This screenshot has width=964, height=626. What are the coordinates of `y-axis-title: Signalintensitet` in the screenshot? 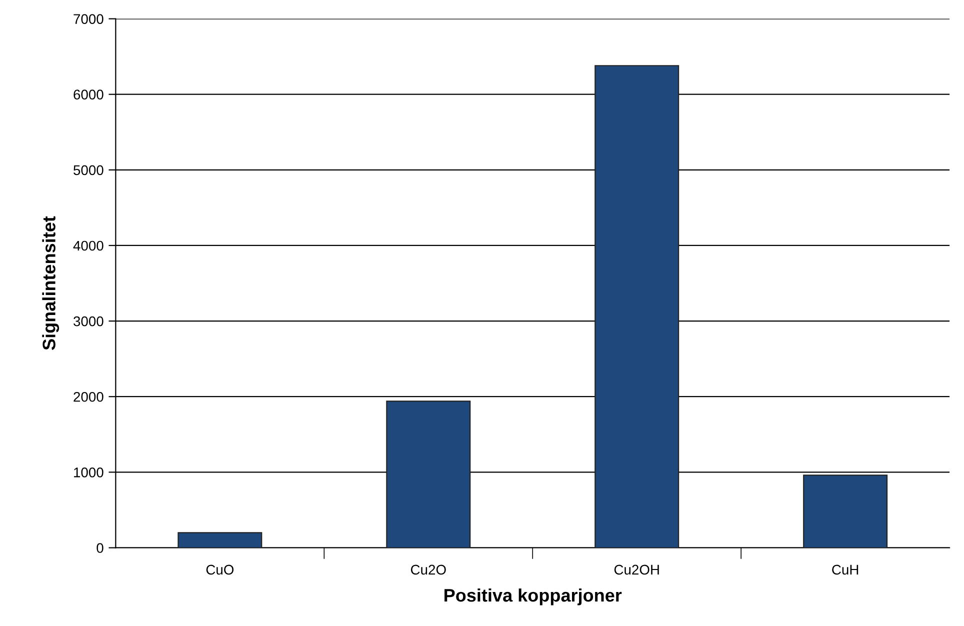 It's located at (51, 283).